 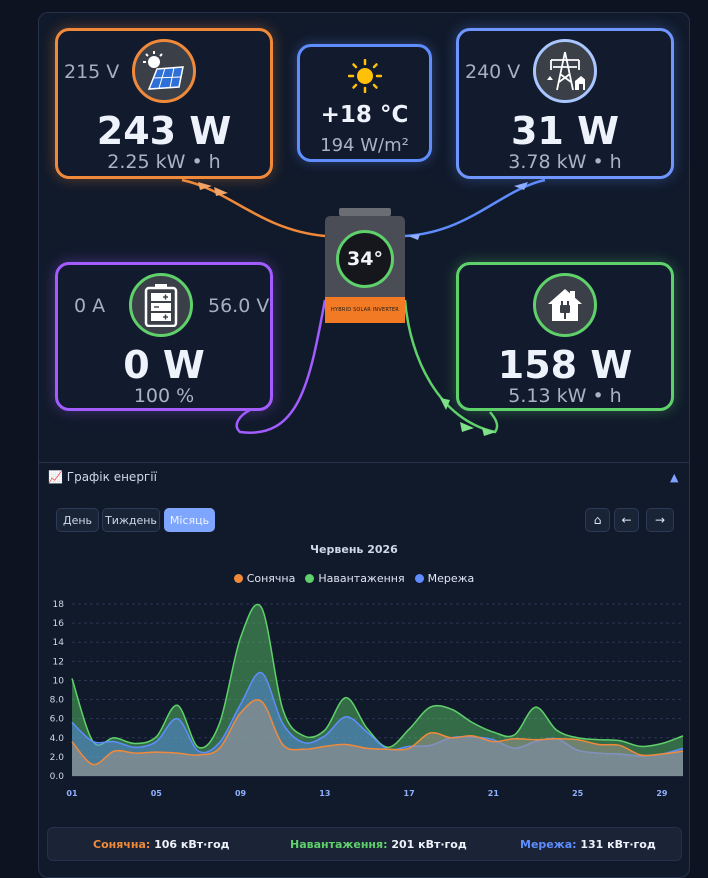 What do you see at coordinates (238, 578) in the screenshot?
I see `legend-dot-solar` at bounding box center [238, 578].